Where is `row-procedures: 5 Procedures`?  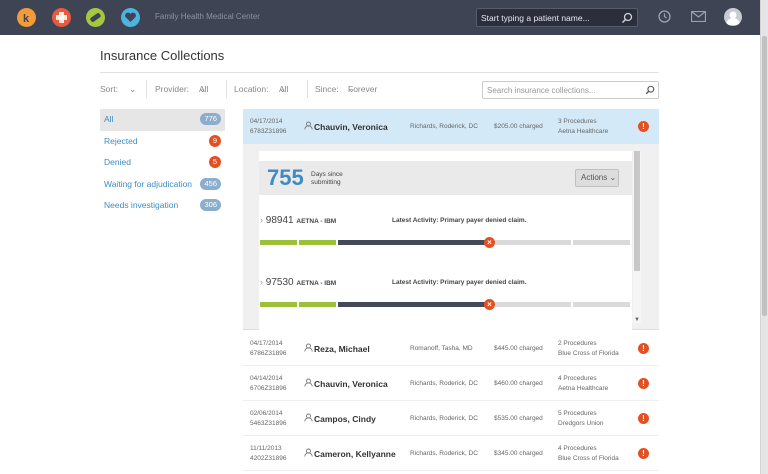
row-procedures: 5 Procedures is located at coordinates (577, 413).